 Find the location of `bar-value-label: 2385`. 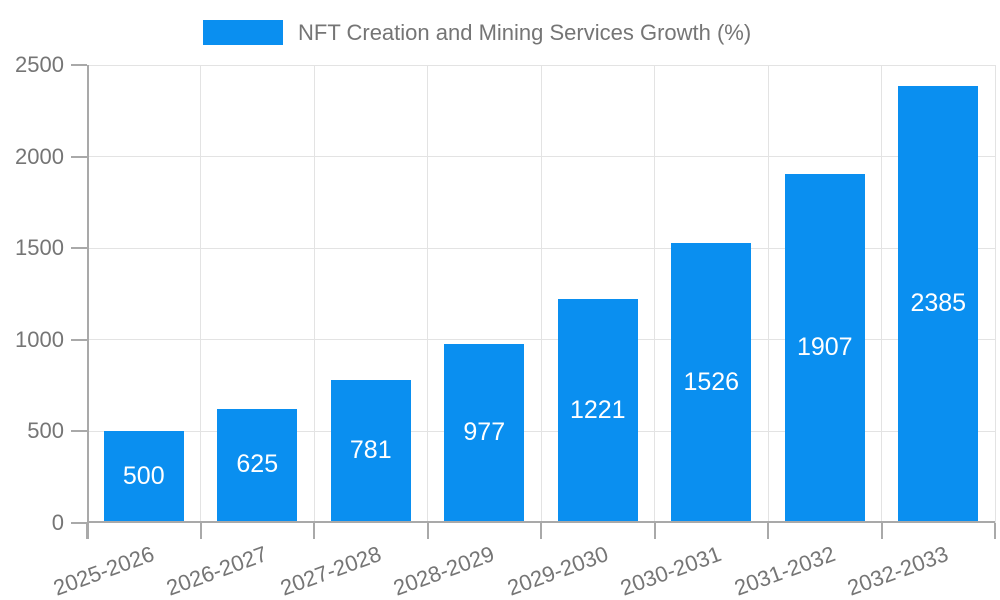

bar-value-label: 2385 is located at coordinates (938, 303).